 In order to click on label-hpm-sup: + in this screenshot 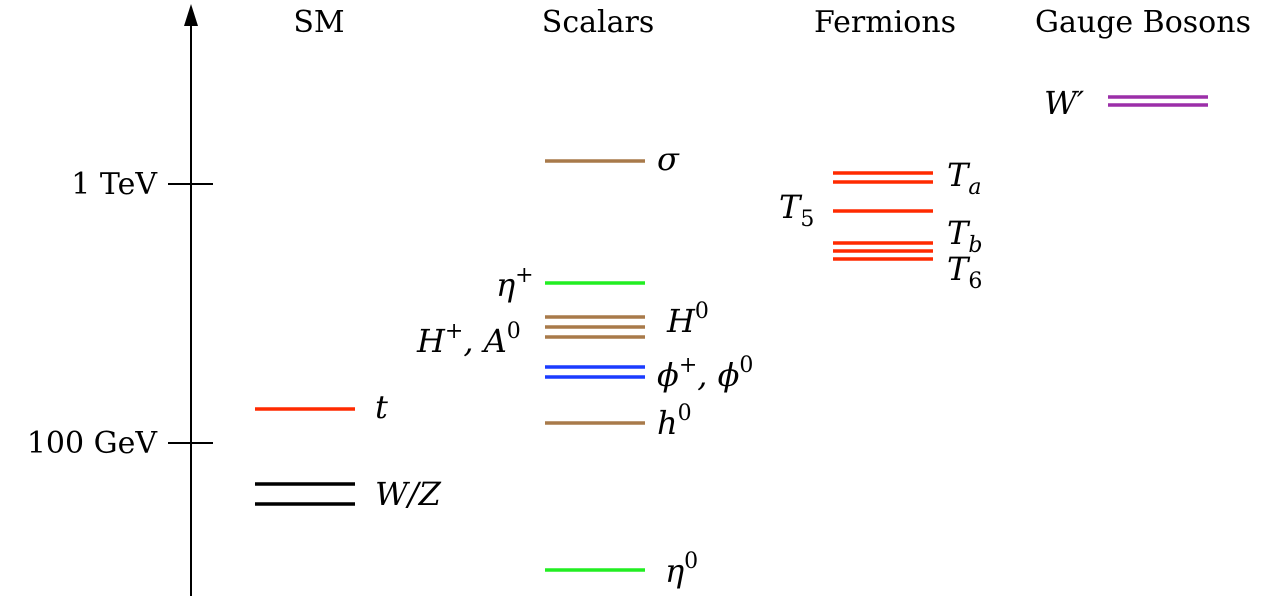, I will do `click(454, 331)`.